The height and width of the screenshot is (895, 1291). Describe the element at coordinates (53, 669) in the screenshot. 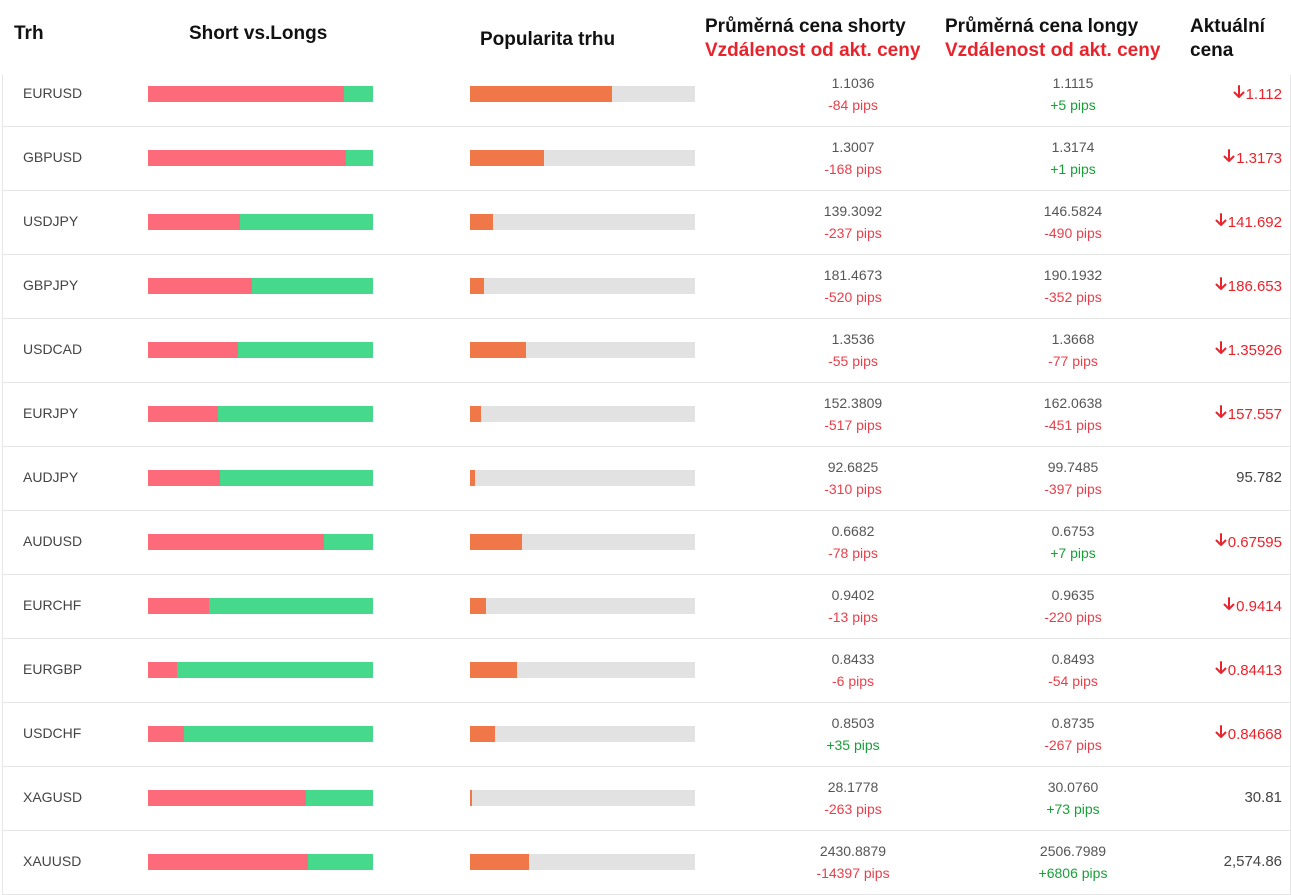

I see `pair-name: EURGBP` at that location.